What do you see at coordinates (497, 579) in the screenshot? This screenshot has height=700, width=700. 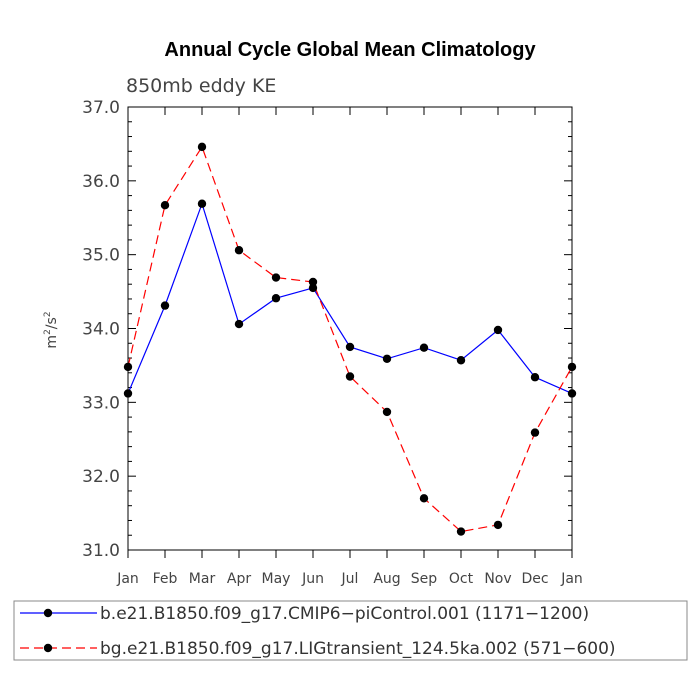 I see `x-tick-label: Nov` at bounding box center [497, 579].